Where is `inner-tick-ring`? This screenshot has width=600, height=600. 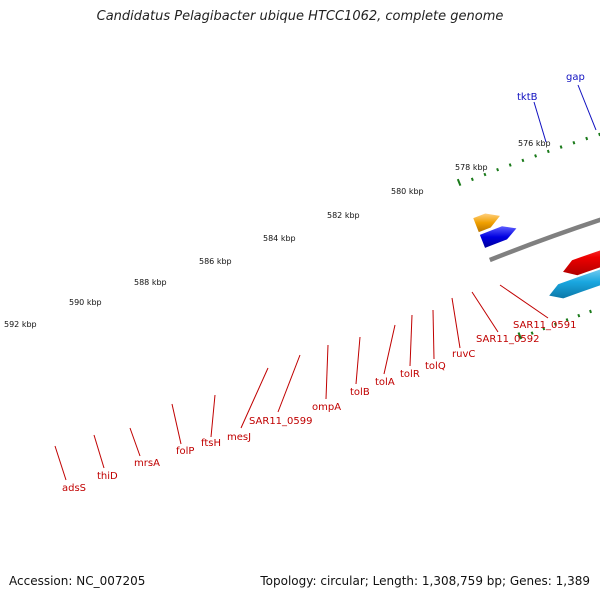
inner-tick-ring is located at coordinates (554, 324).